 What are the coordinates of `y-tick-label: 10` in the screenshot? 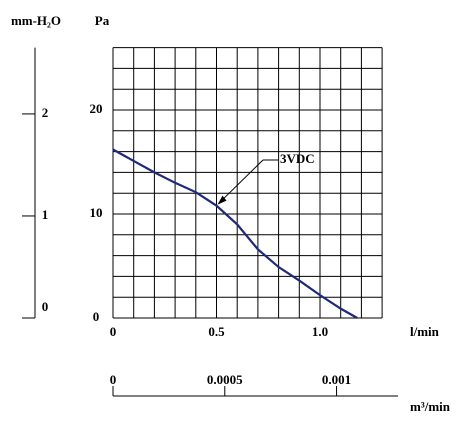 It's located at (96, 212).